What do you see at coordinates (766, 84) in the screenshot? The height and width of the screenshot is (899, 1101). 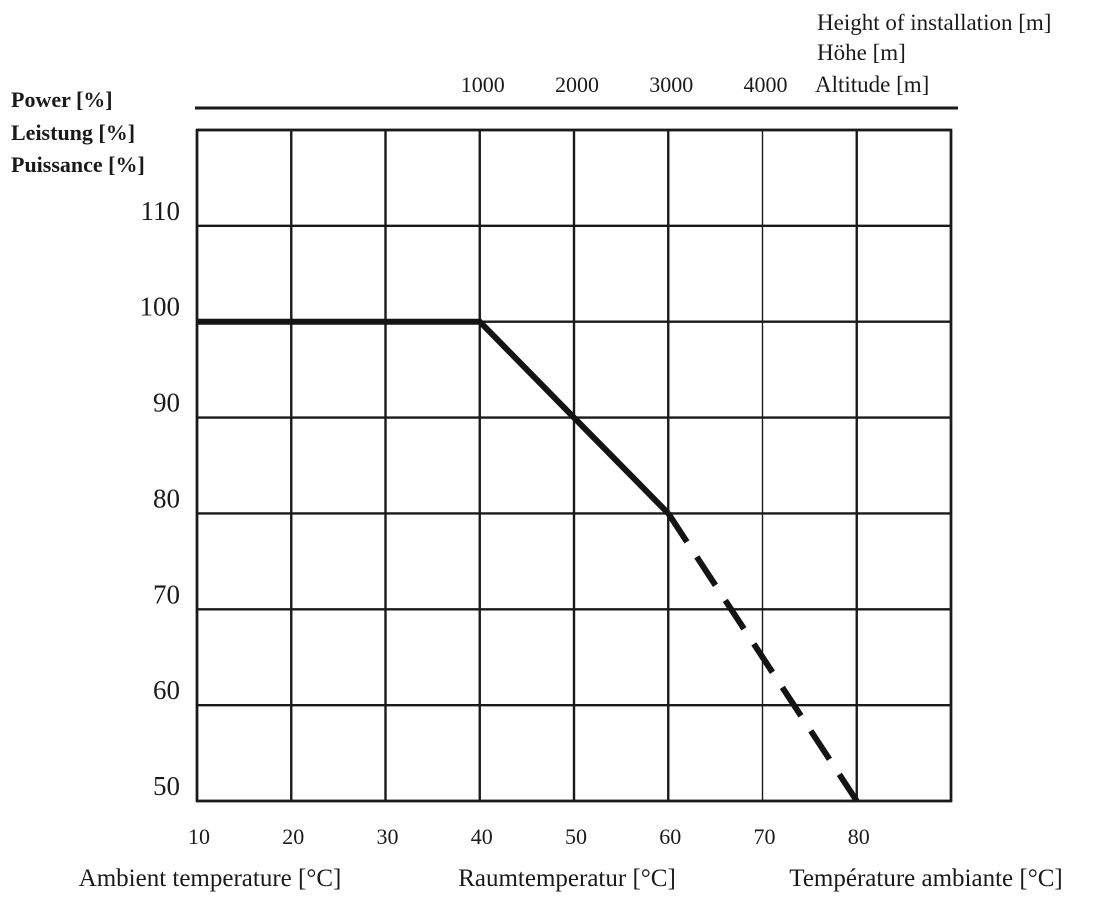 I see `altitude-tick-label: 4000` at bounding box center [766, 84].